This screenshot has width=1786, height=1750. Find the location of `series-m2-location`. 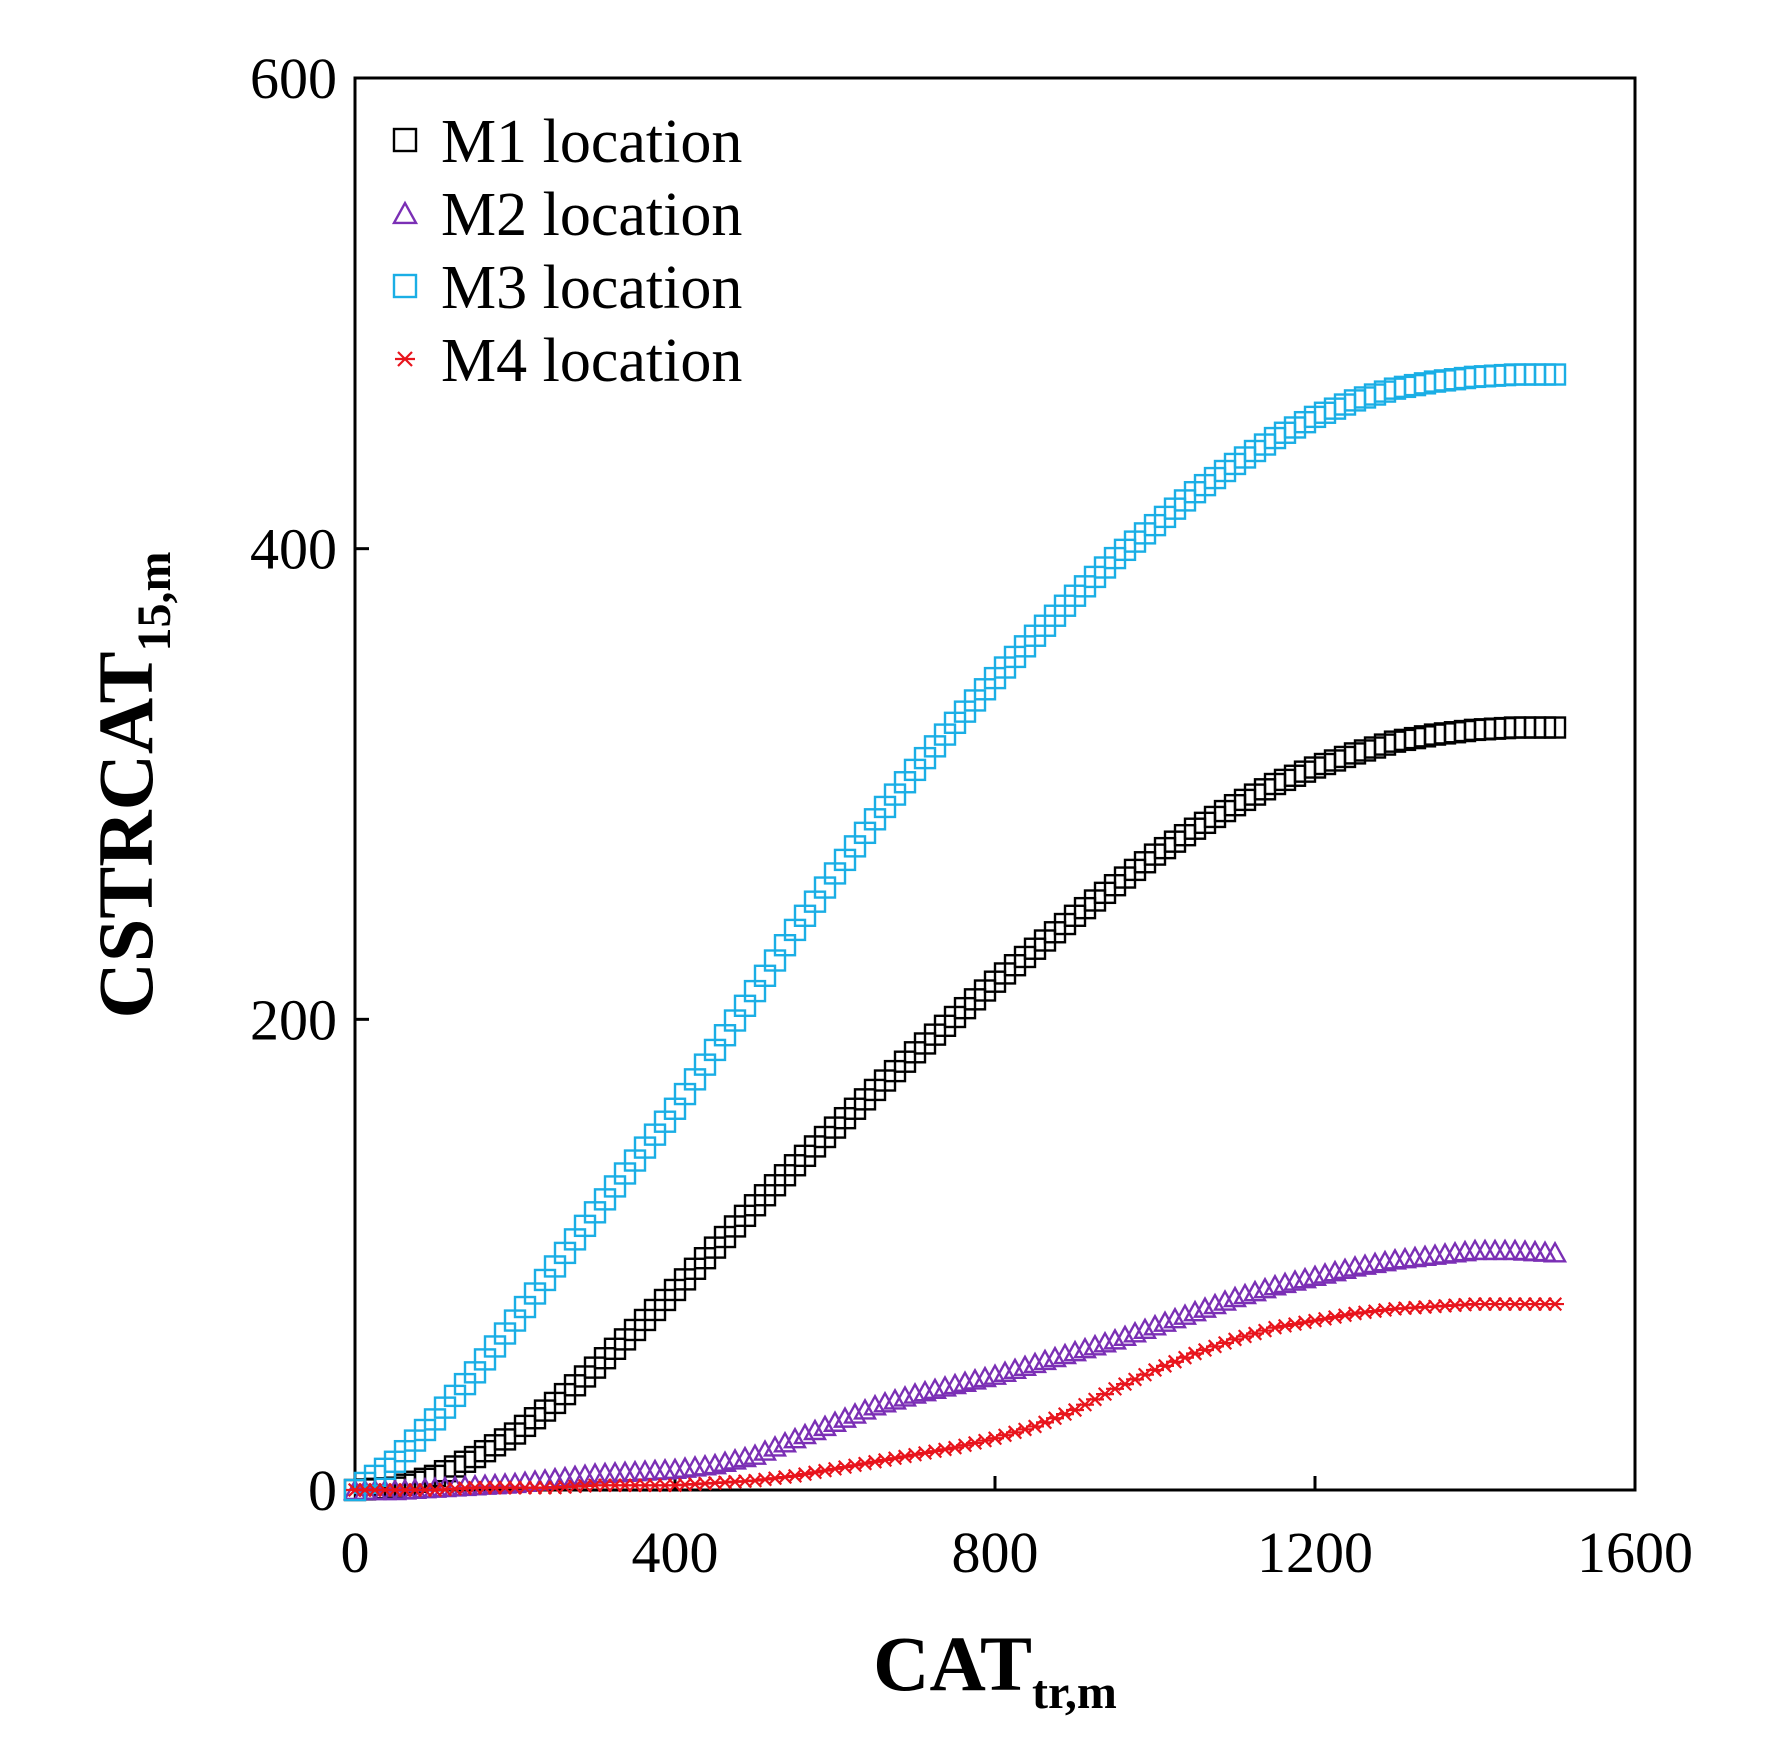

series-m2-location is located at coordinates (955, 1369).